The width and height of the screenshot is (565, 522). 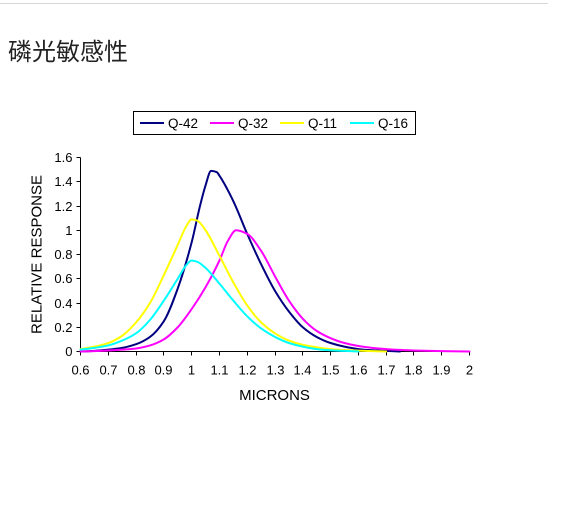 I want to click on y-tick-label: 1.4, so click(x=63, y=181).